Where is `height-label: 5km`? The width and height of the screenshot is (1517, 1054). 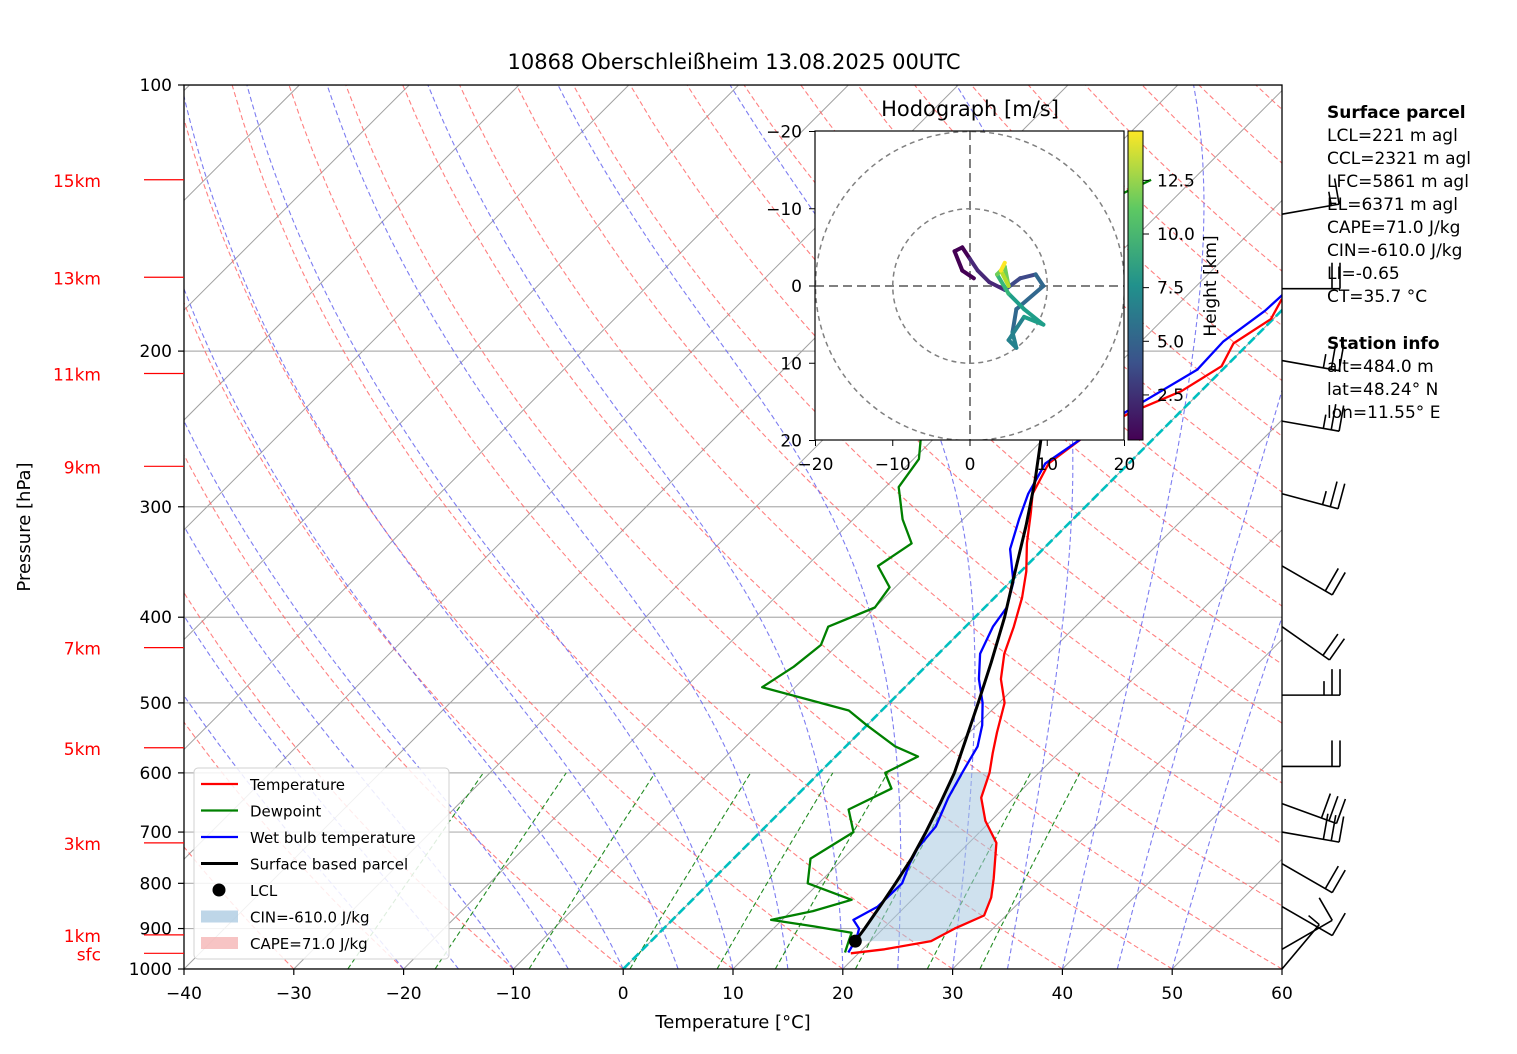 height-label: 5km is located at coordinates (82, 750).